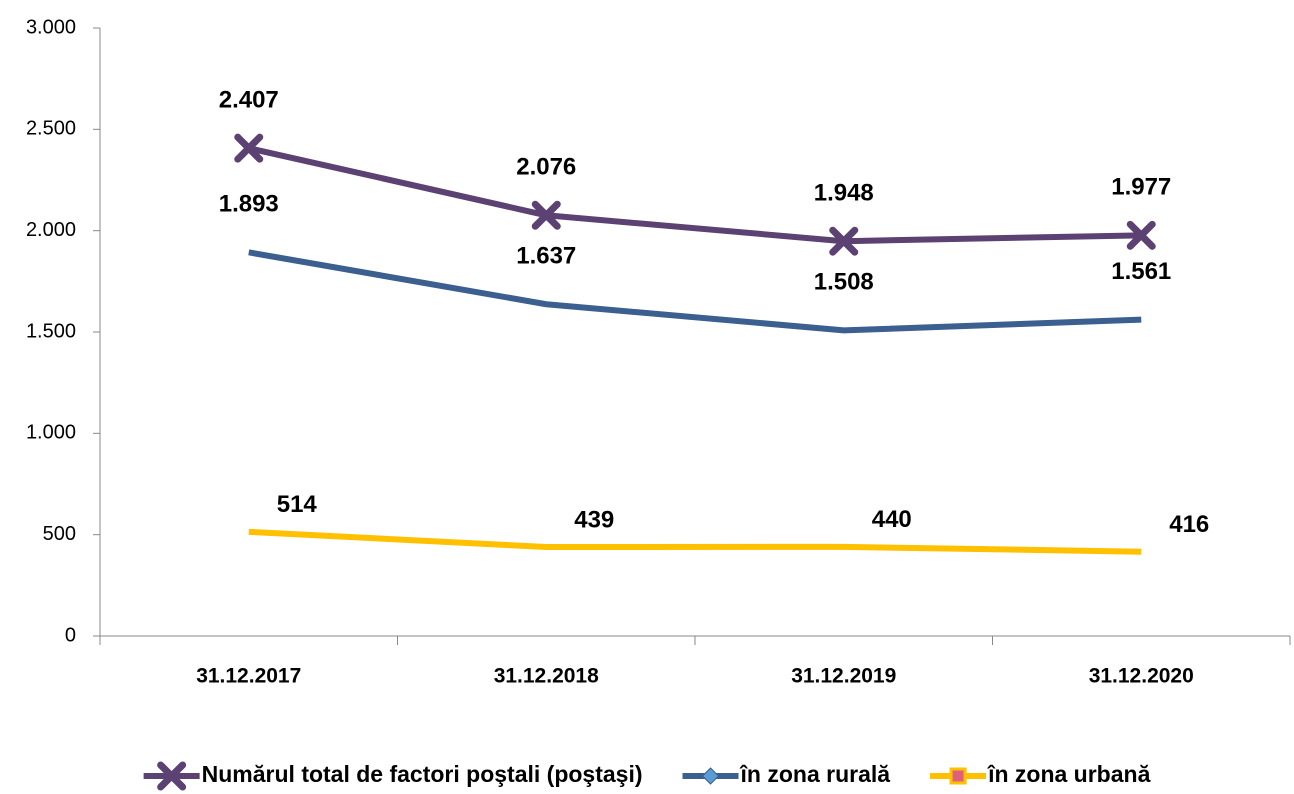  What do you see at coordinates (248, 676) in the screenshot?
I see `x-tick-label: 31.12.2017` at bounding box center [248, 676].